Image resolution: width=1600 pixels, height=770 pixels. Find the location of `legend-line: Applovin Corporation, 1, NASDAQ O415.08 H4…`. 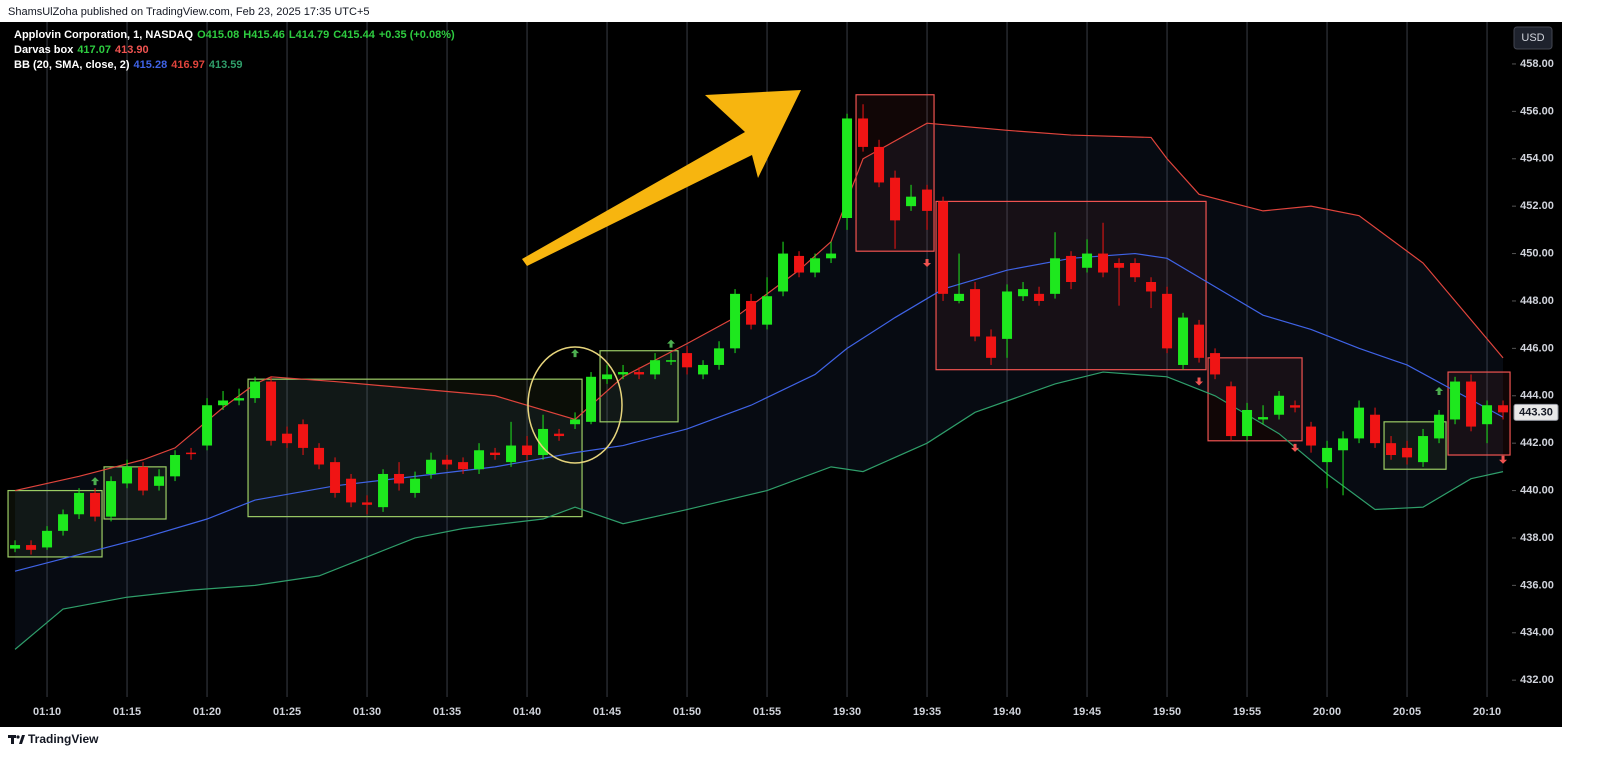

legend-line: Applovin Corporation, 1, NASDAQ O415.08 H4… is located at coordinates (234, 35).